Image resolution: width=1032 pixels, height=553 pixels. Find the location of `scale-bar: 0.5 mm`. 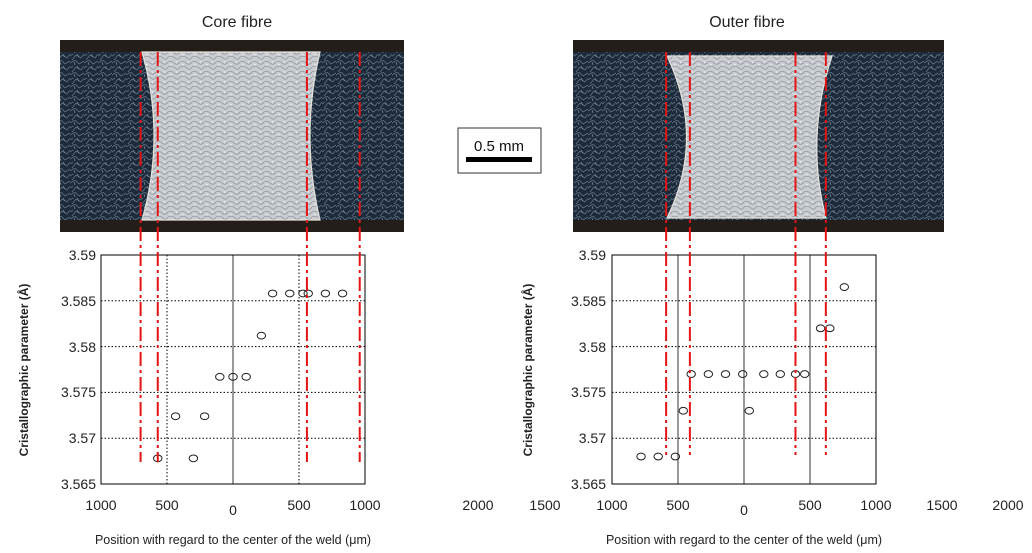

scale-bar: 0.5 mm is located at coordinates (499, 150).